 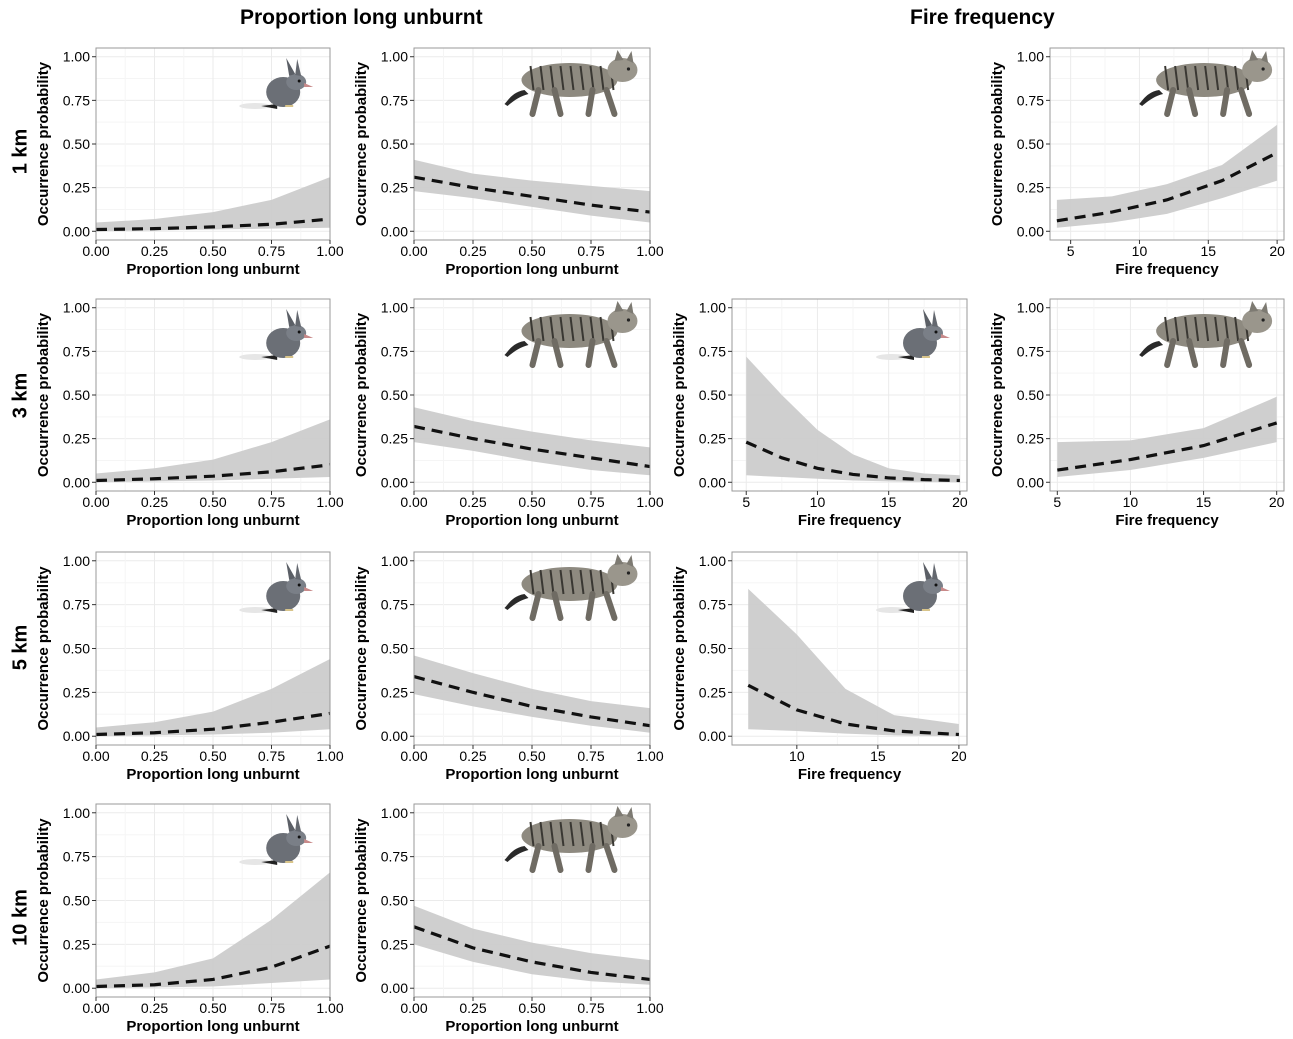 What do you see at coordinates (1277, 251) in the screenshot?
I see `x-tick-label: 20` at bounding box center [1277, 251].